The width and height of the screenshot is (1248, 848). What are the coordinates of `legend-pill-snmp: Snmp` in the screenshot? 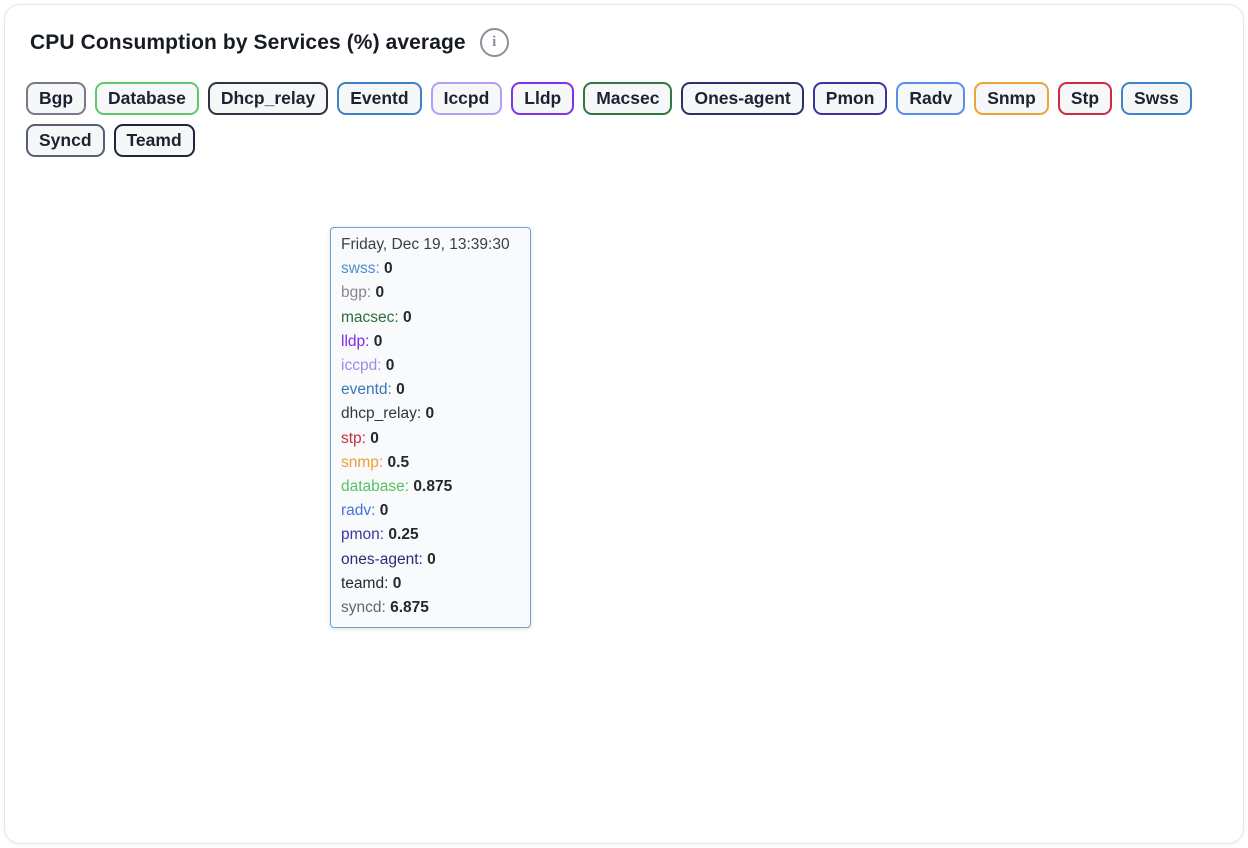 It's located at (1011, 98).